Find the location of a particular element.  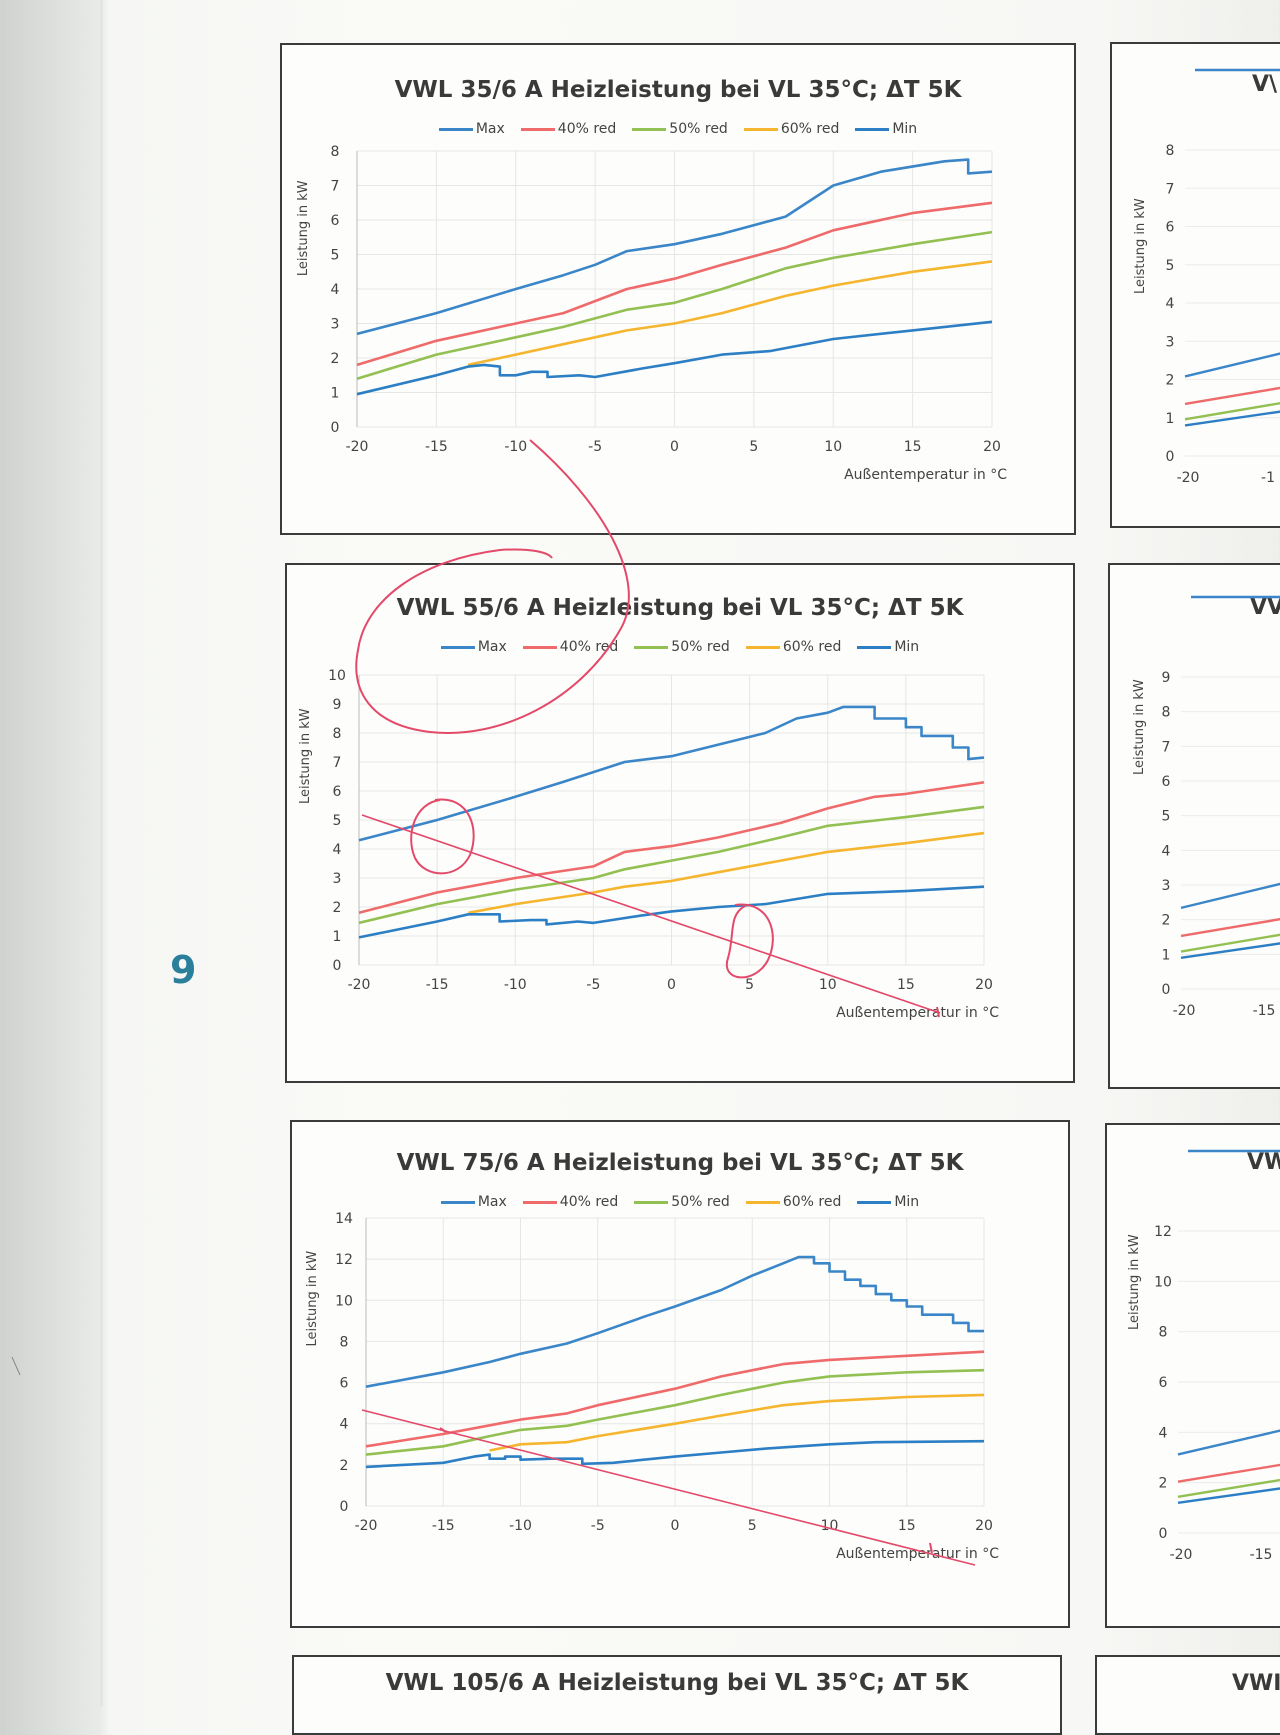

grid is located at coordinates (674, 289).